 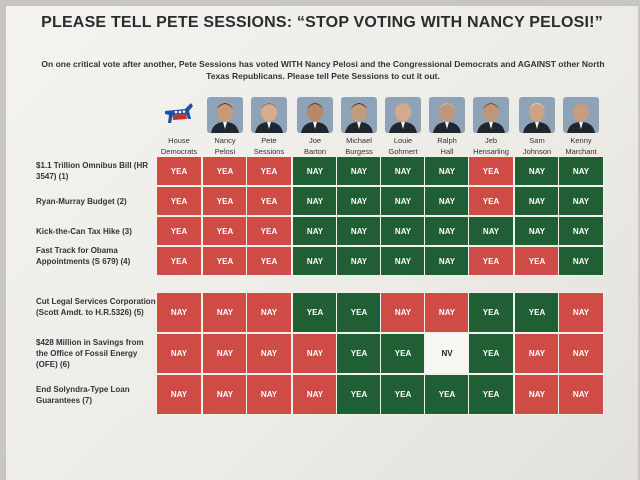 I want to click on row-label: Ryan-Murray Budget (2), so click(x=81, y=201).